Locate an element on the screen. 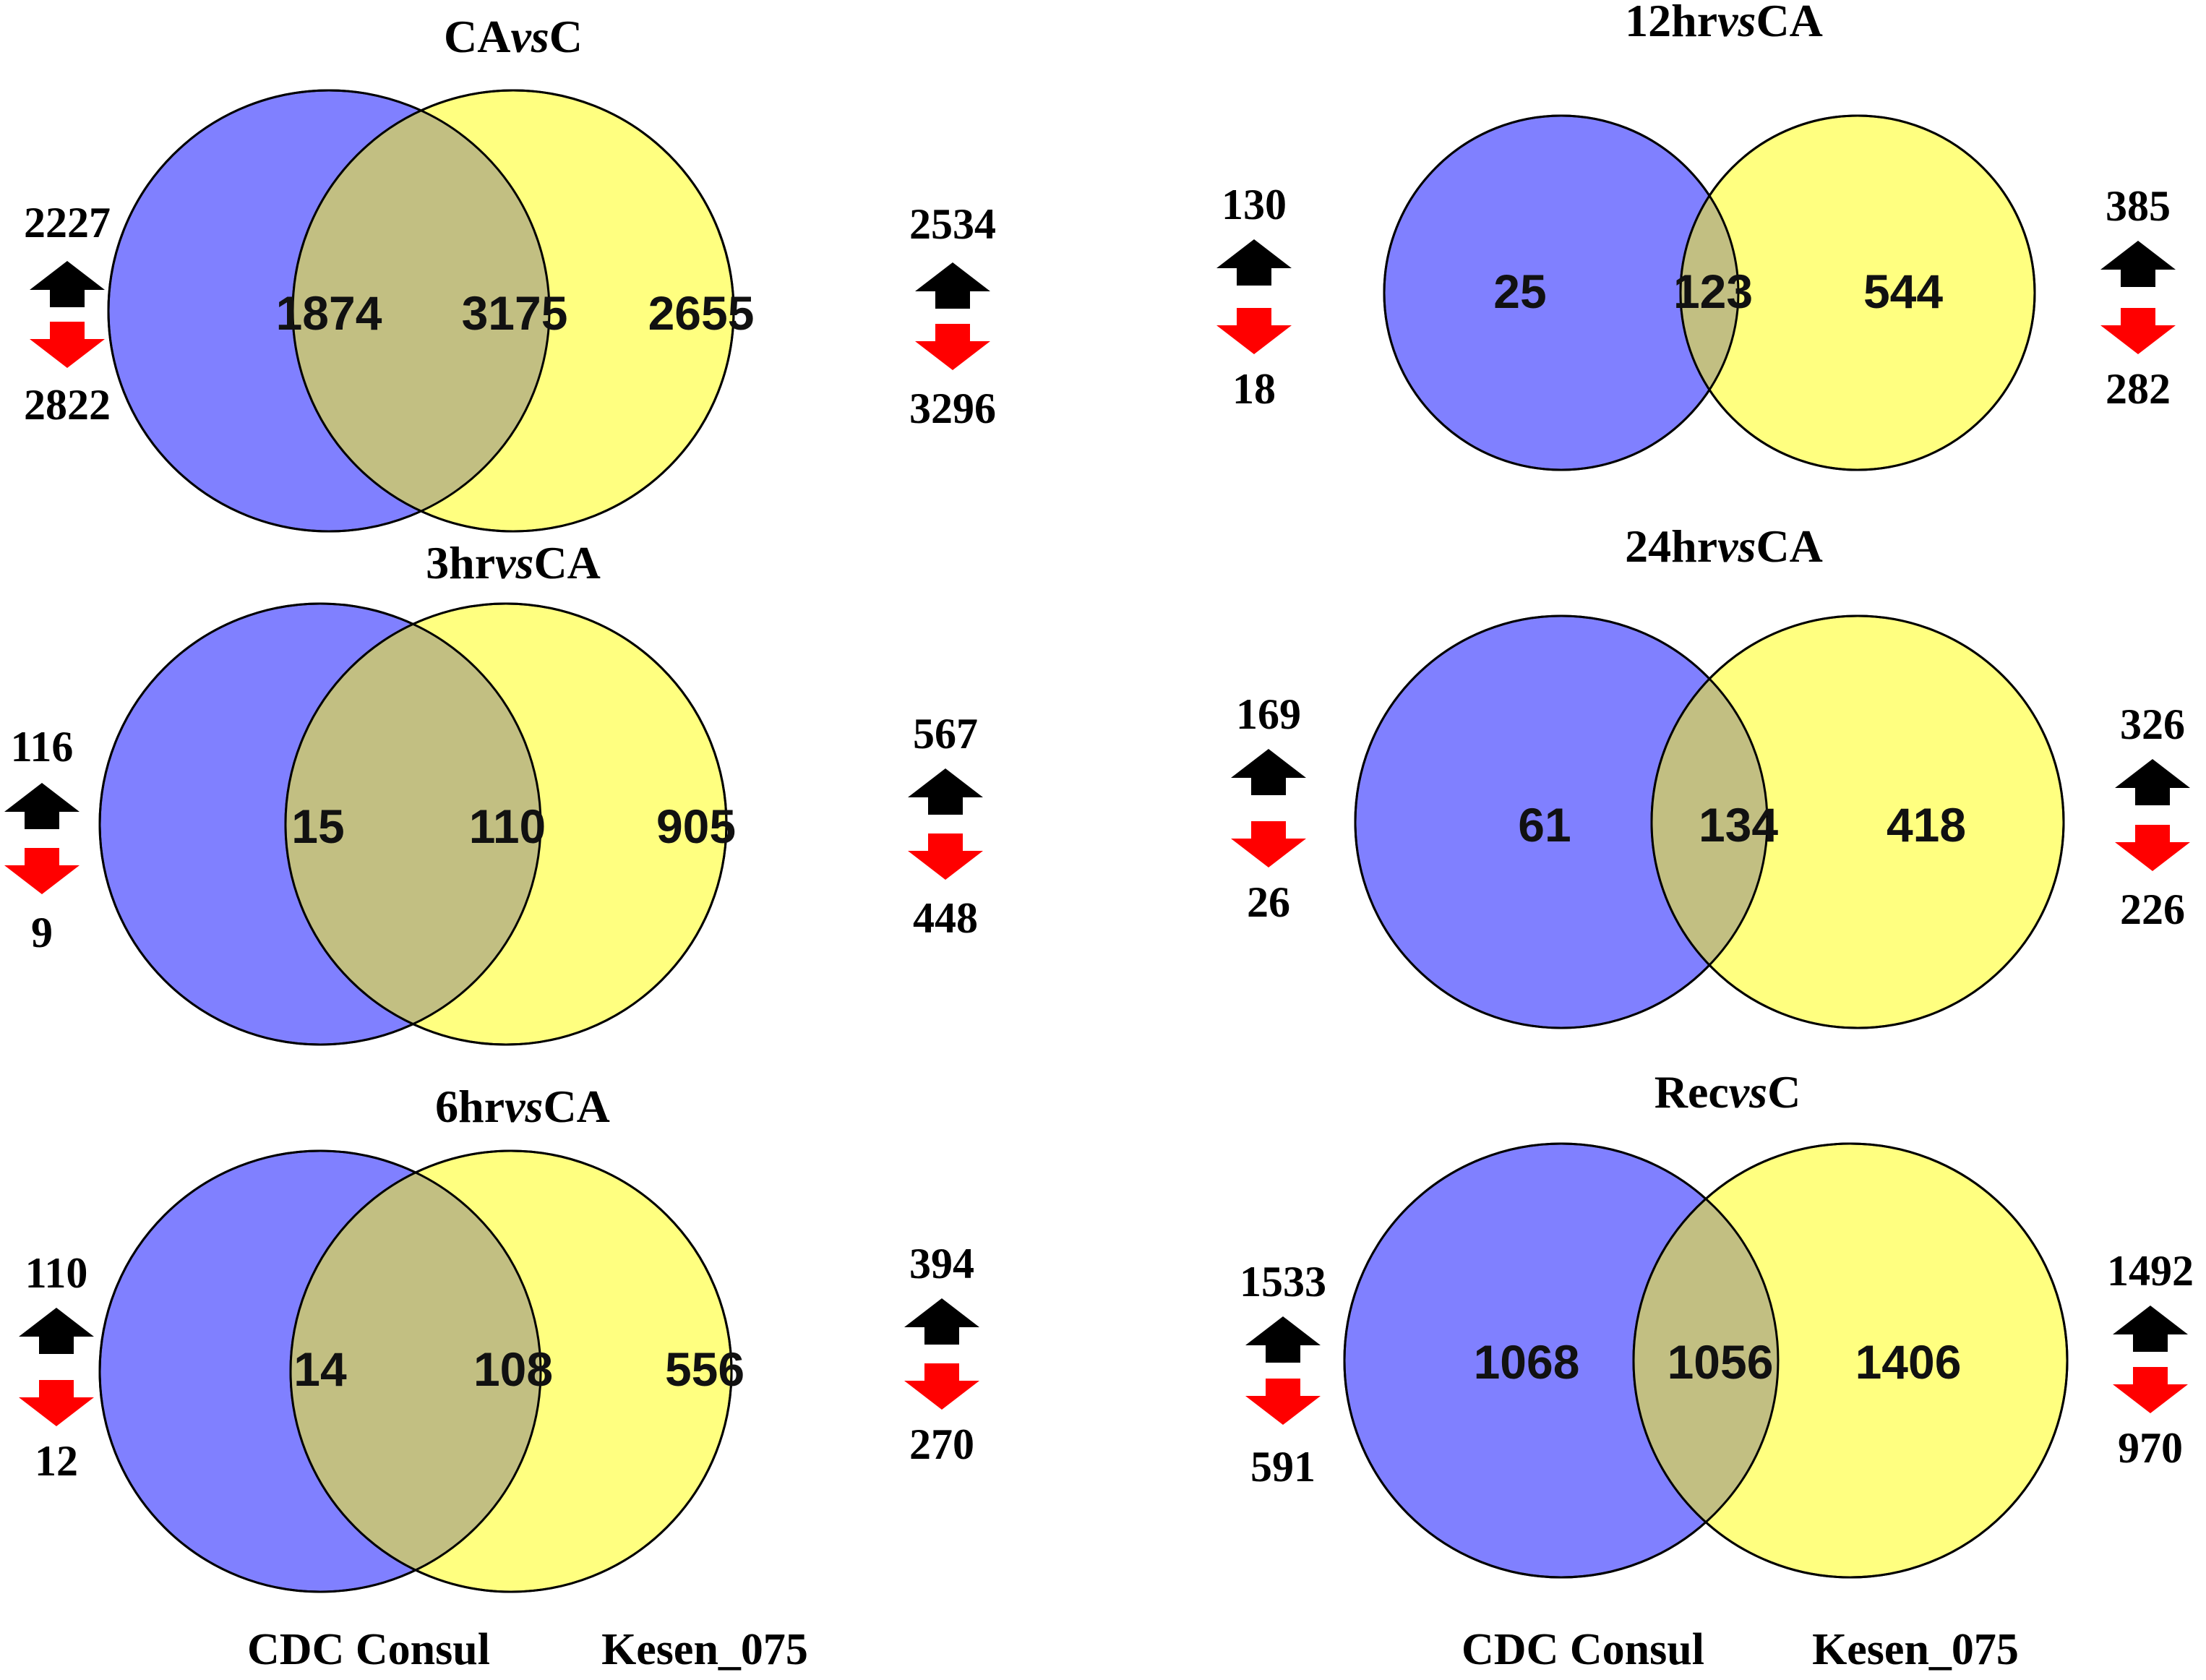  overlap-count: 3175 is located at coordinates (515, 313).